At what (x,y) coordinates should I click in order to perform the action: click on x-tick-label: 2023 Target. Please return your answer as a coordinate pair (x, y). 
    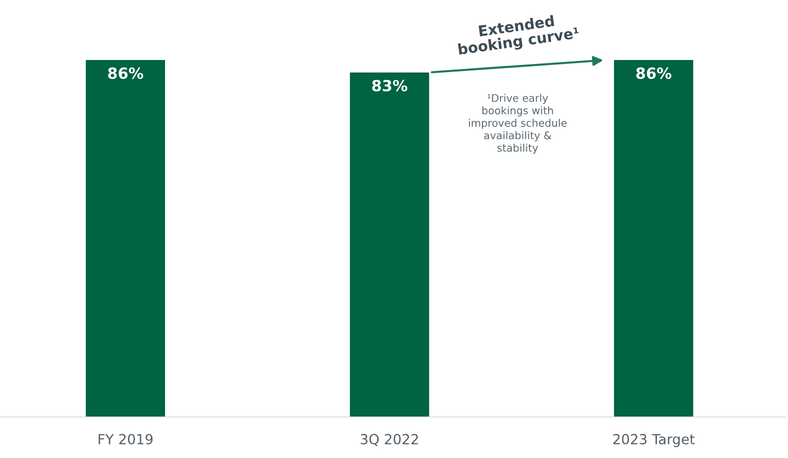
    Looking at the image, I should click on (654, 441).